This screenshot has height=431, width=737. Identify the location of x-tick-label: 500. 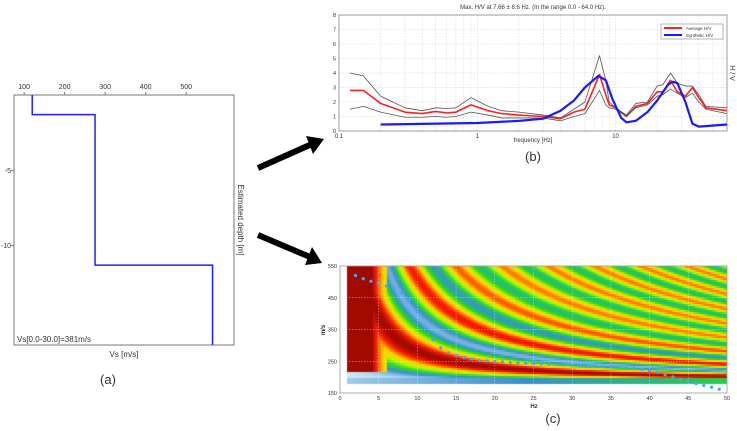
(186, 87).